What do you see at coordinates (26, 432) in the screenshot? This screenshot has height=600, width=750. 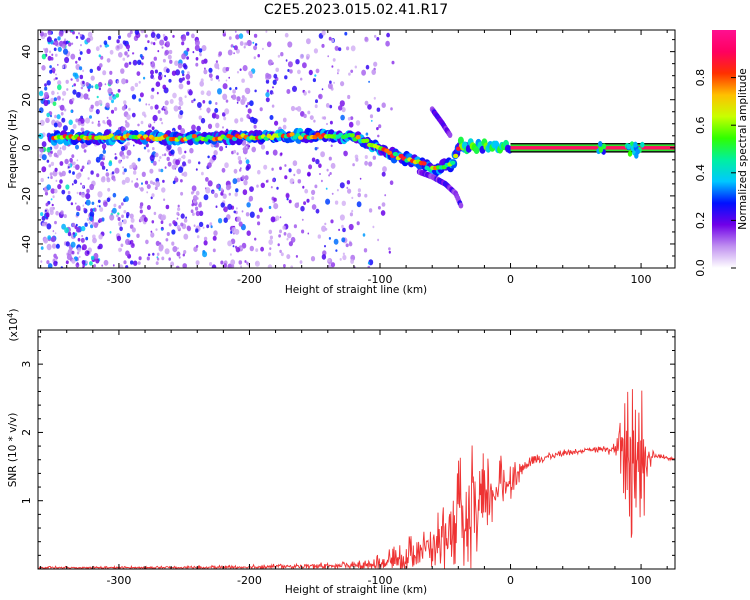 I see `y-tick-label: 2` at bounding box center [26, 432].